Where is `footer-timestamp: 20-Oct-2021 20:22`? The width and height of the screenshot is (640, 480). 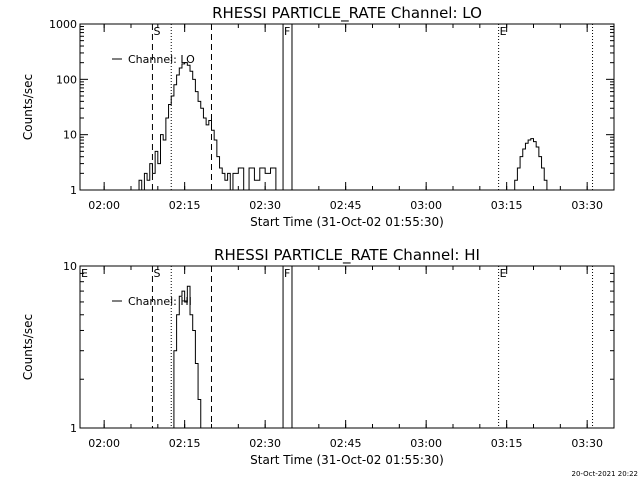 footer-timestamp: 20-Oct-2021 20:22 is located at coordinates (605, 474).